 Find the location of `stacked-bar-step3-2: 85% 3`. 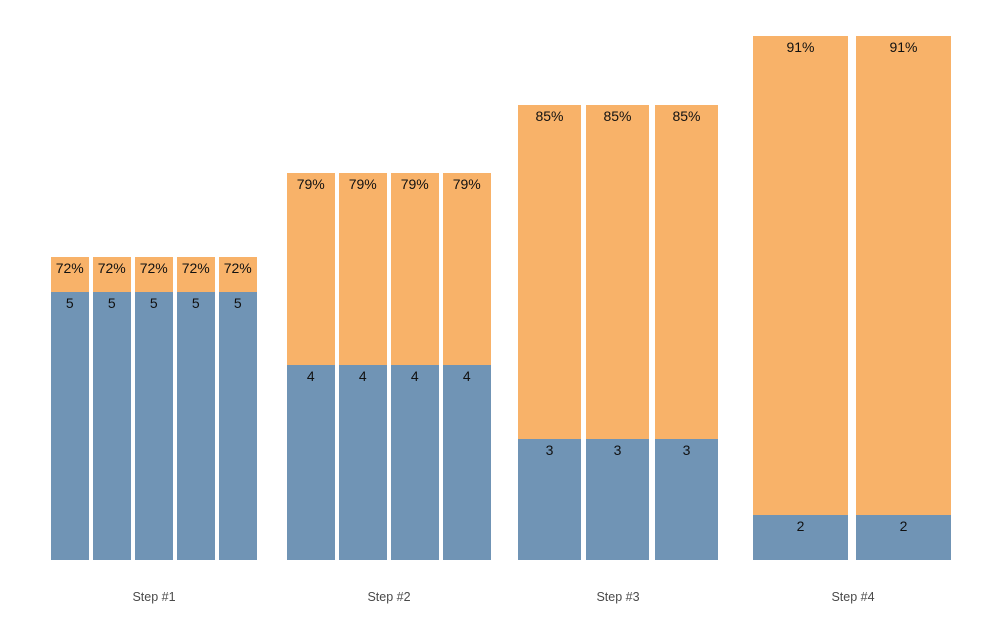

stacked-bar-step3-2: 85% 3 is located at coordinates (617, 332).